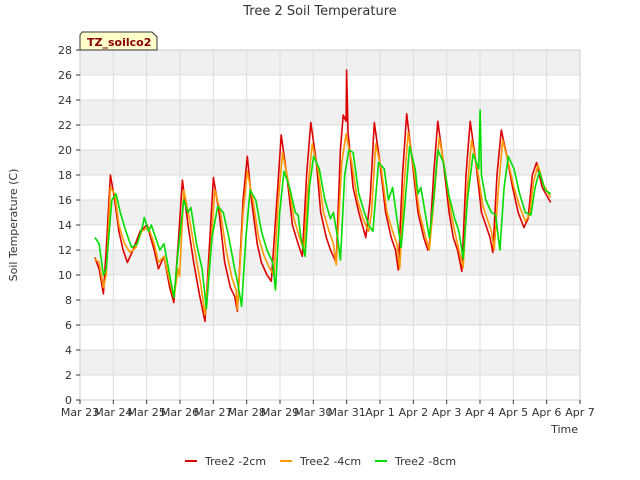  What do you see at coordinates (514, 412) in the screenshot?
I see `x-tick-label: Apr 5` at bounding box center [514, 412].